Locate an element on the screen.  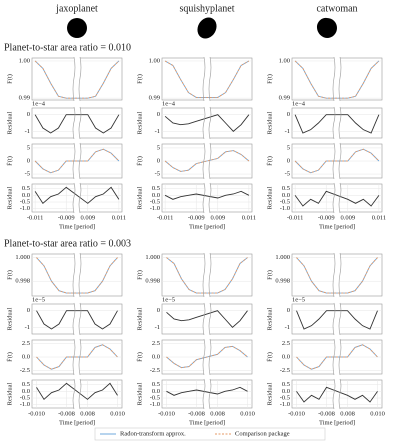
column-title: squishyplanet is located at coordinates (207, 8).